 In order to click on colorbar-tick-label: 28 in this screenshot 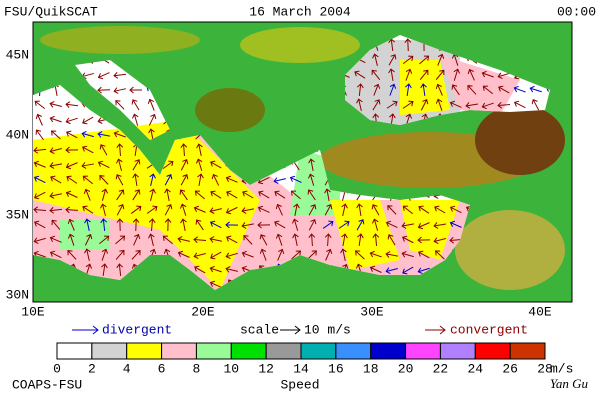, I will do `click(545, 368)`.